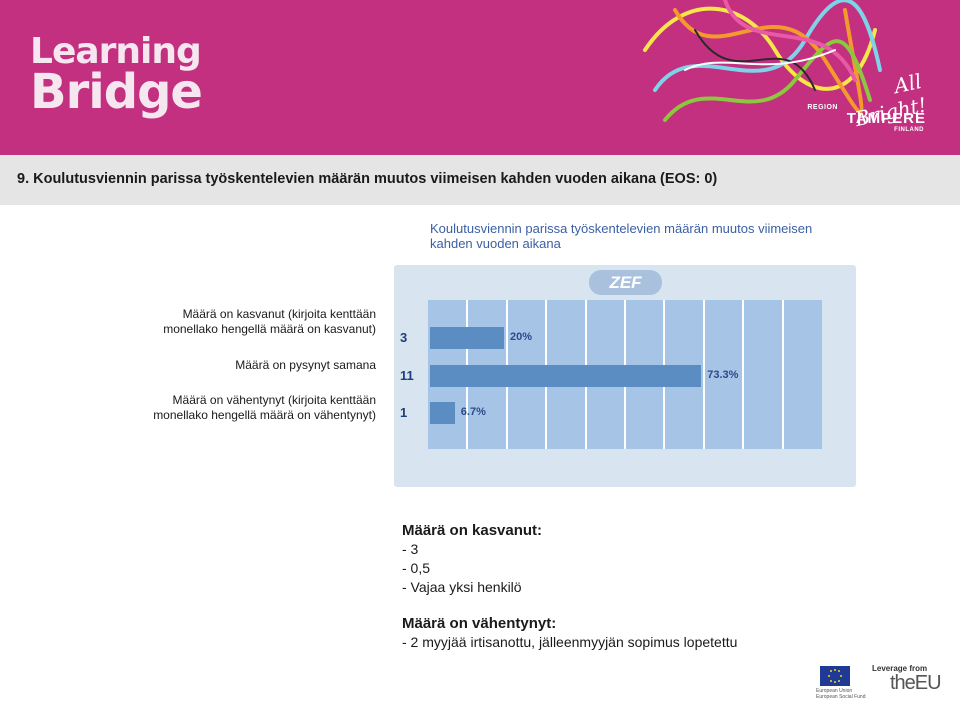  What do you see at coordinates (473, 412) in the screenshot?
I see `bar-value-label: 6.7%` at bounding box center [473, 412].